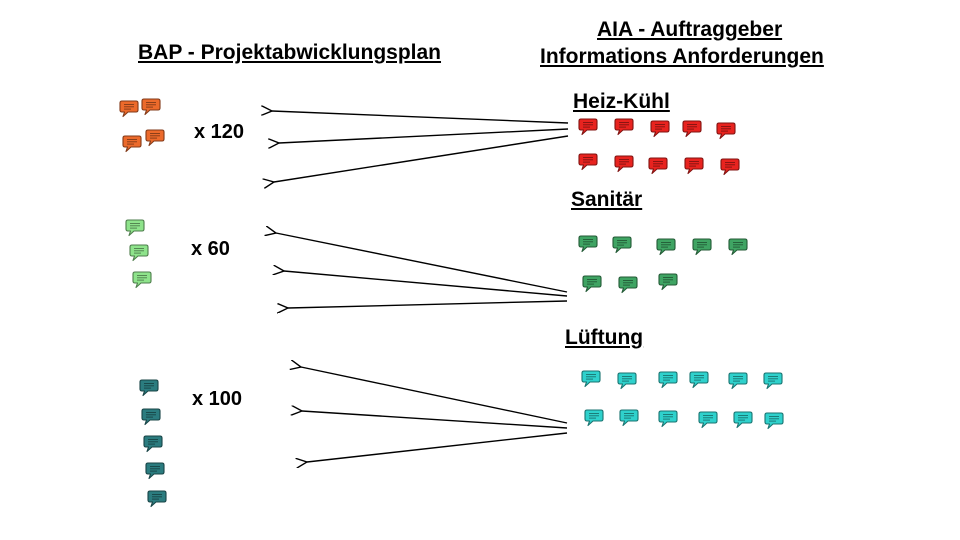  I want to click on aia-title-line1: AIA - Auftraggeber, so click(690, 29).